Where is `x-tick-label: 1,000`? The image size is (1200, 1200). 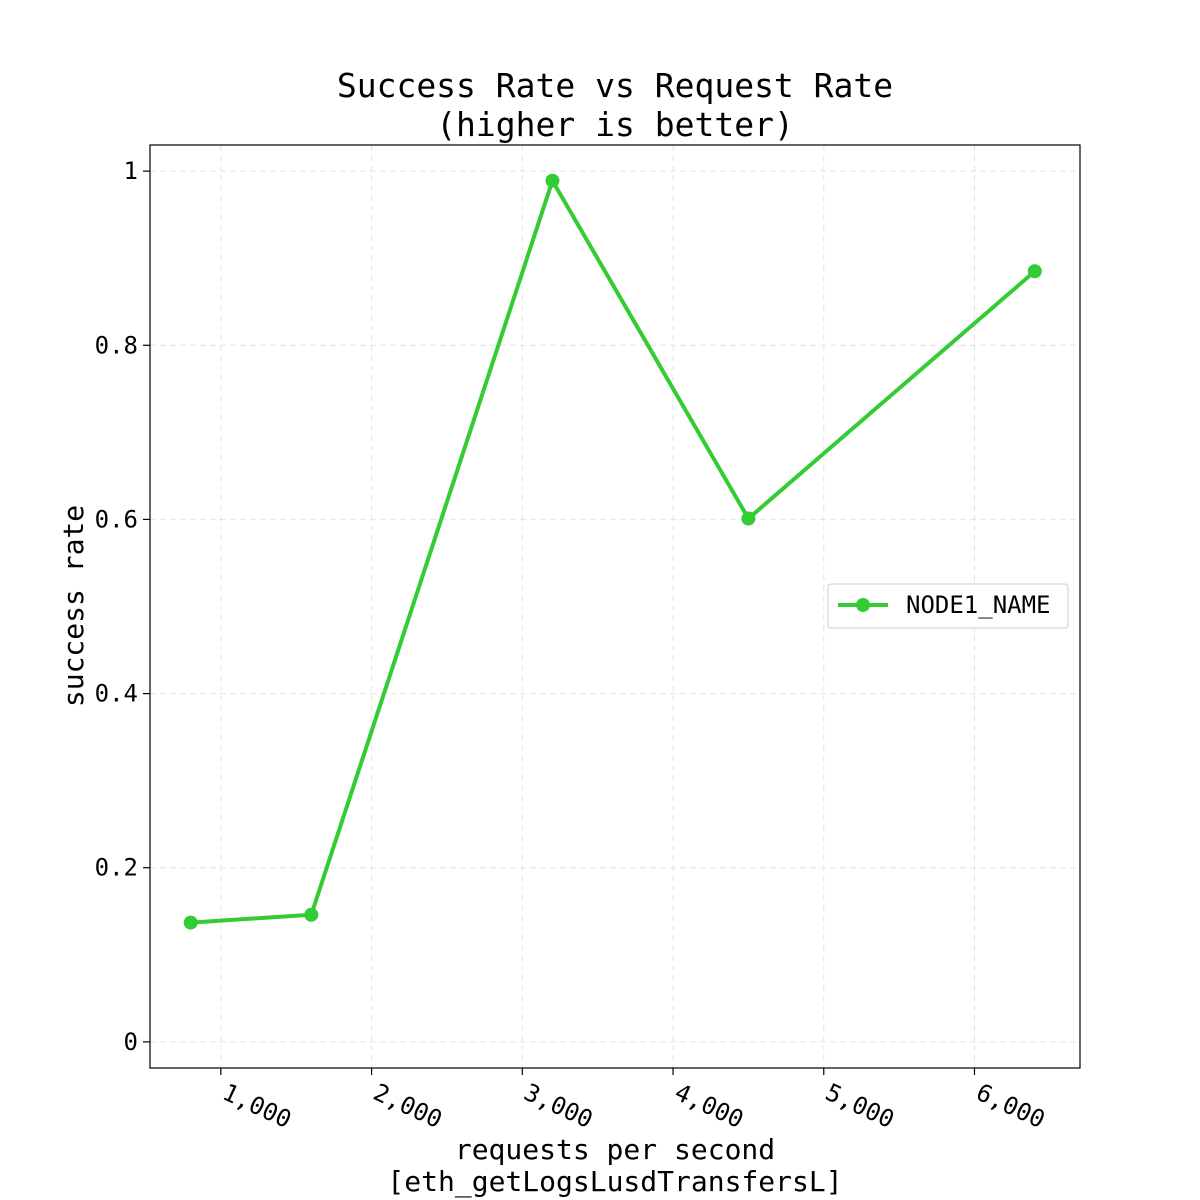 x-tick-label: 1,000 is located at coordinates (256, 1106).